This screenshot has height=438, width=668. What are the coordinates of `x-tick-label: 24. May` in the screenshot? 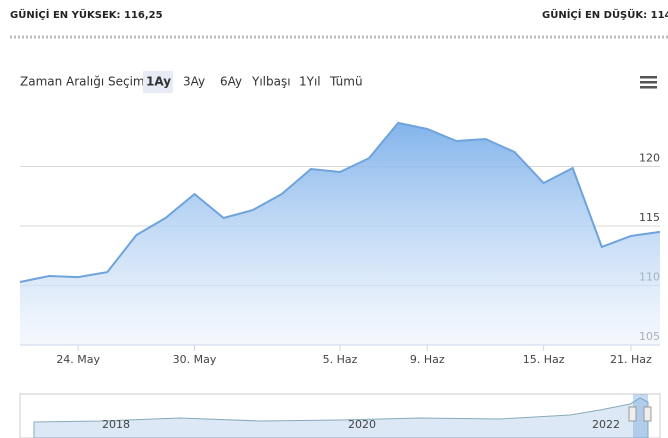 It's located at (78, 359).